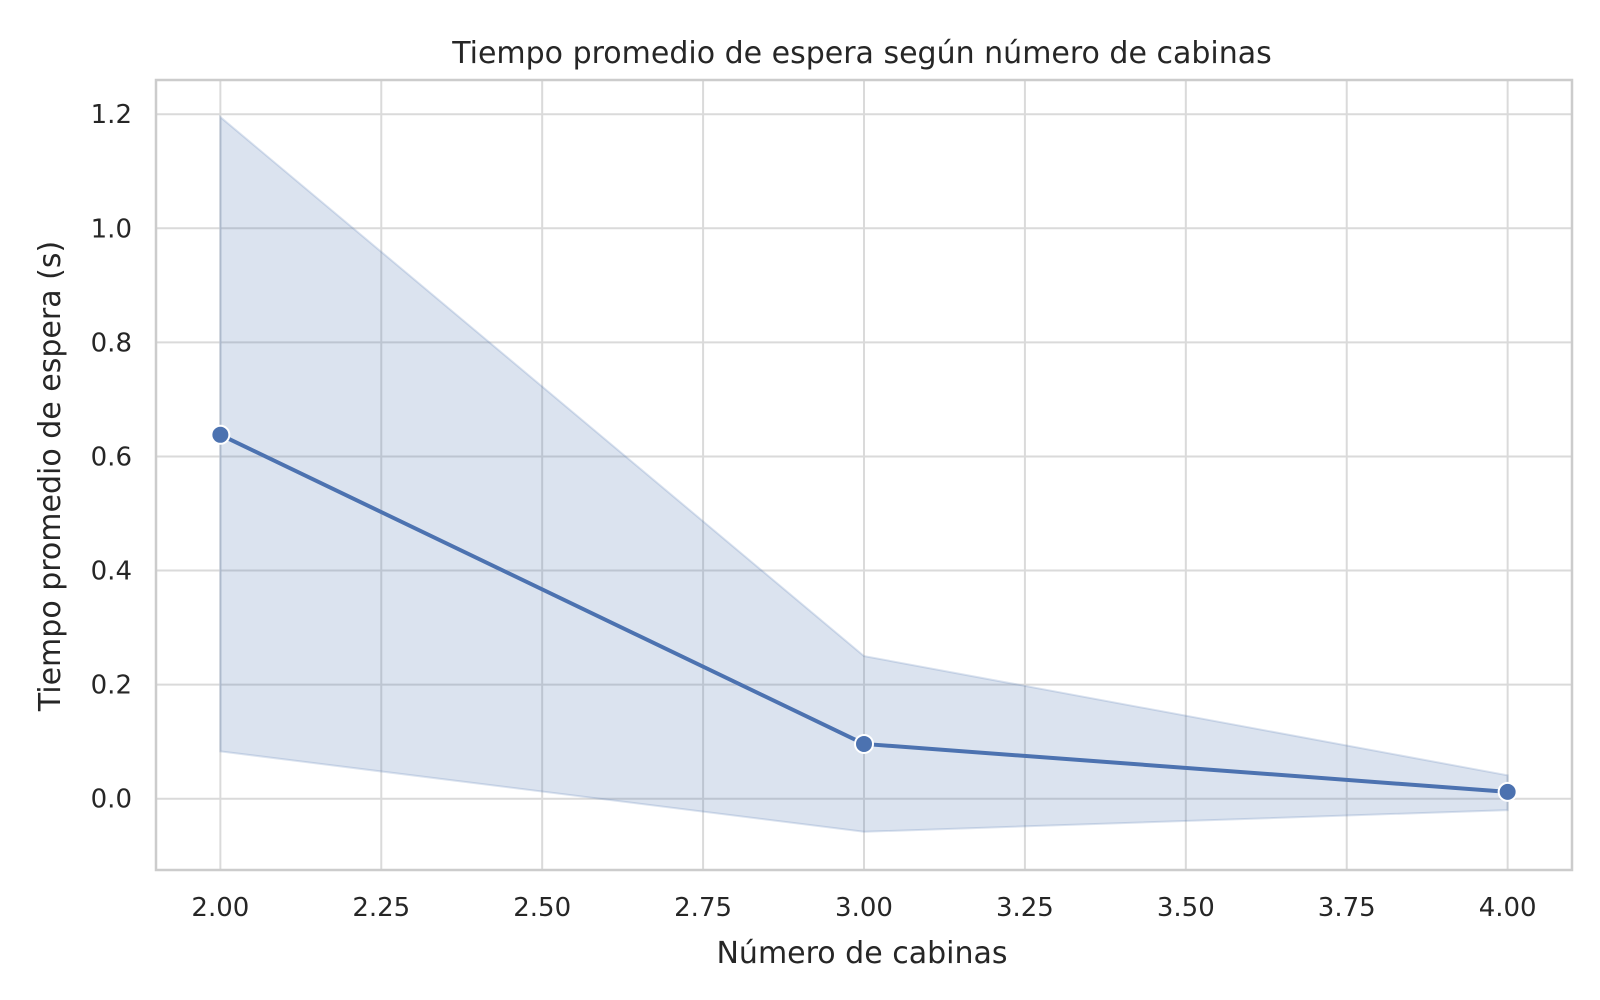  What do you see at coordinates (111, 686) in the screenshot?
I see `y-tick-label: 0.2` at bounding box center [111, 686].